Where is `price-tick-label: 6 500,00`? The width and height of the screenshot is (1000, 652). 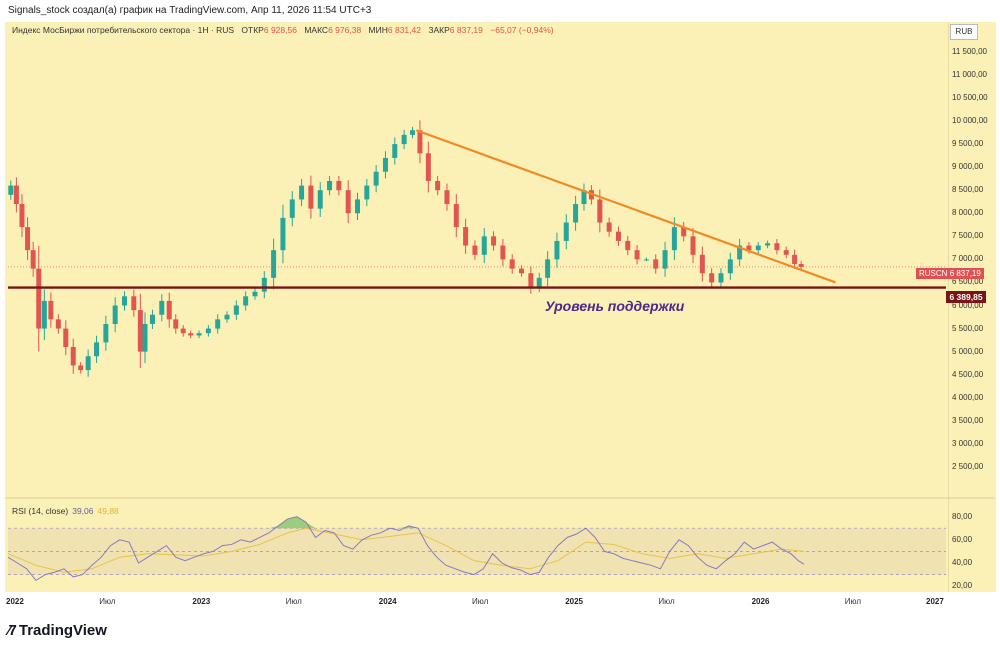 price-tick-label: 6 500,00 is located at coordinates (968, 282).